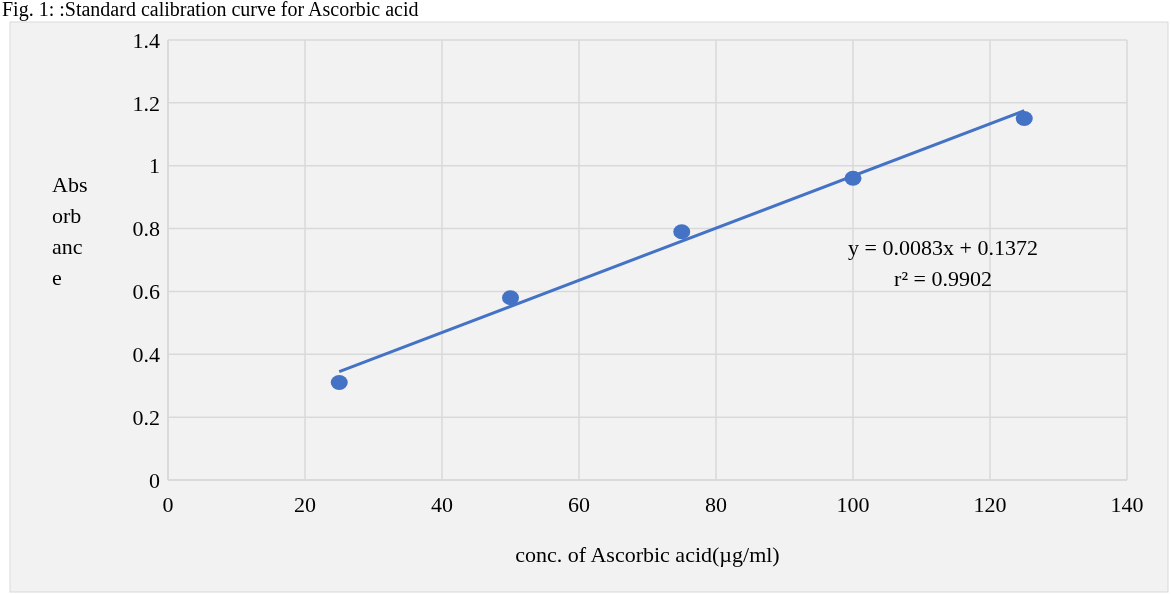  I want to click on y-tick-label: 1.4, so click(146, 40).